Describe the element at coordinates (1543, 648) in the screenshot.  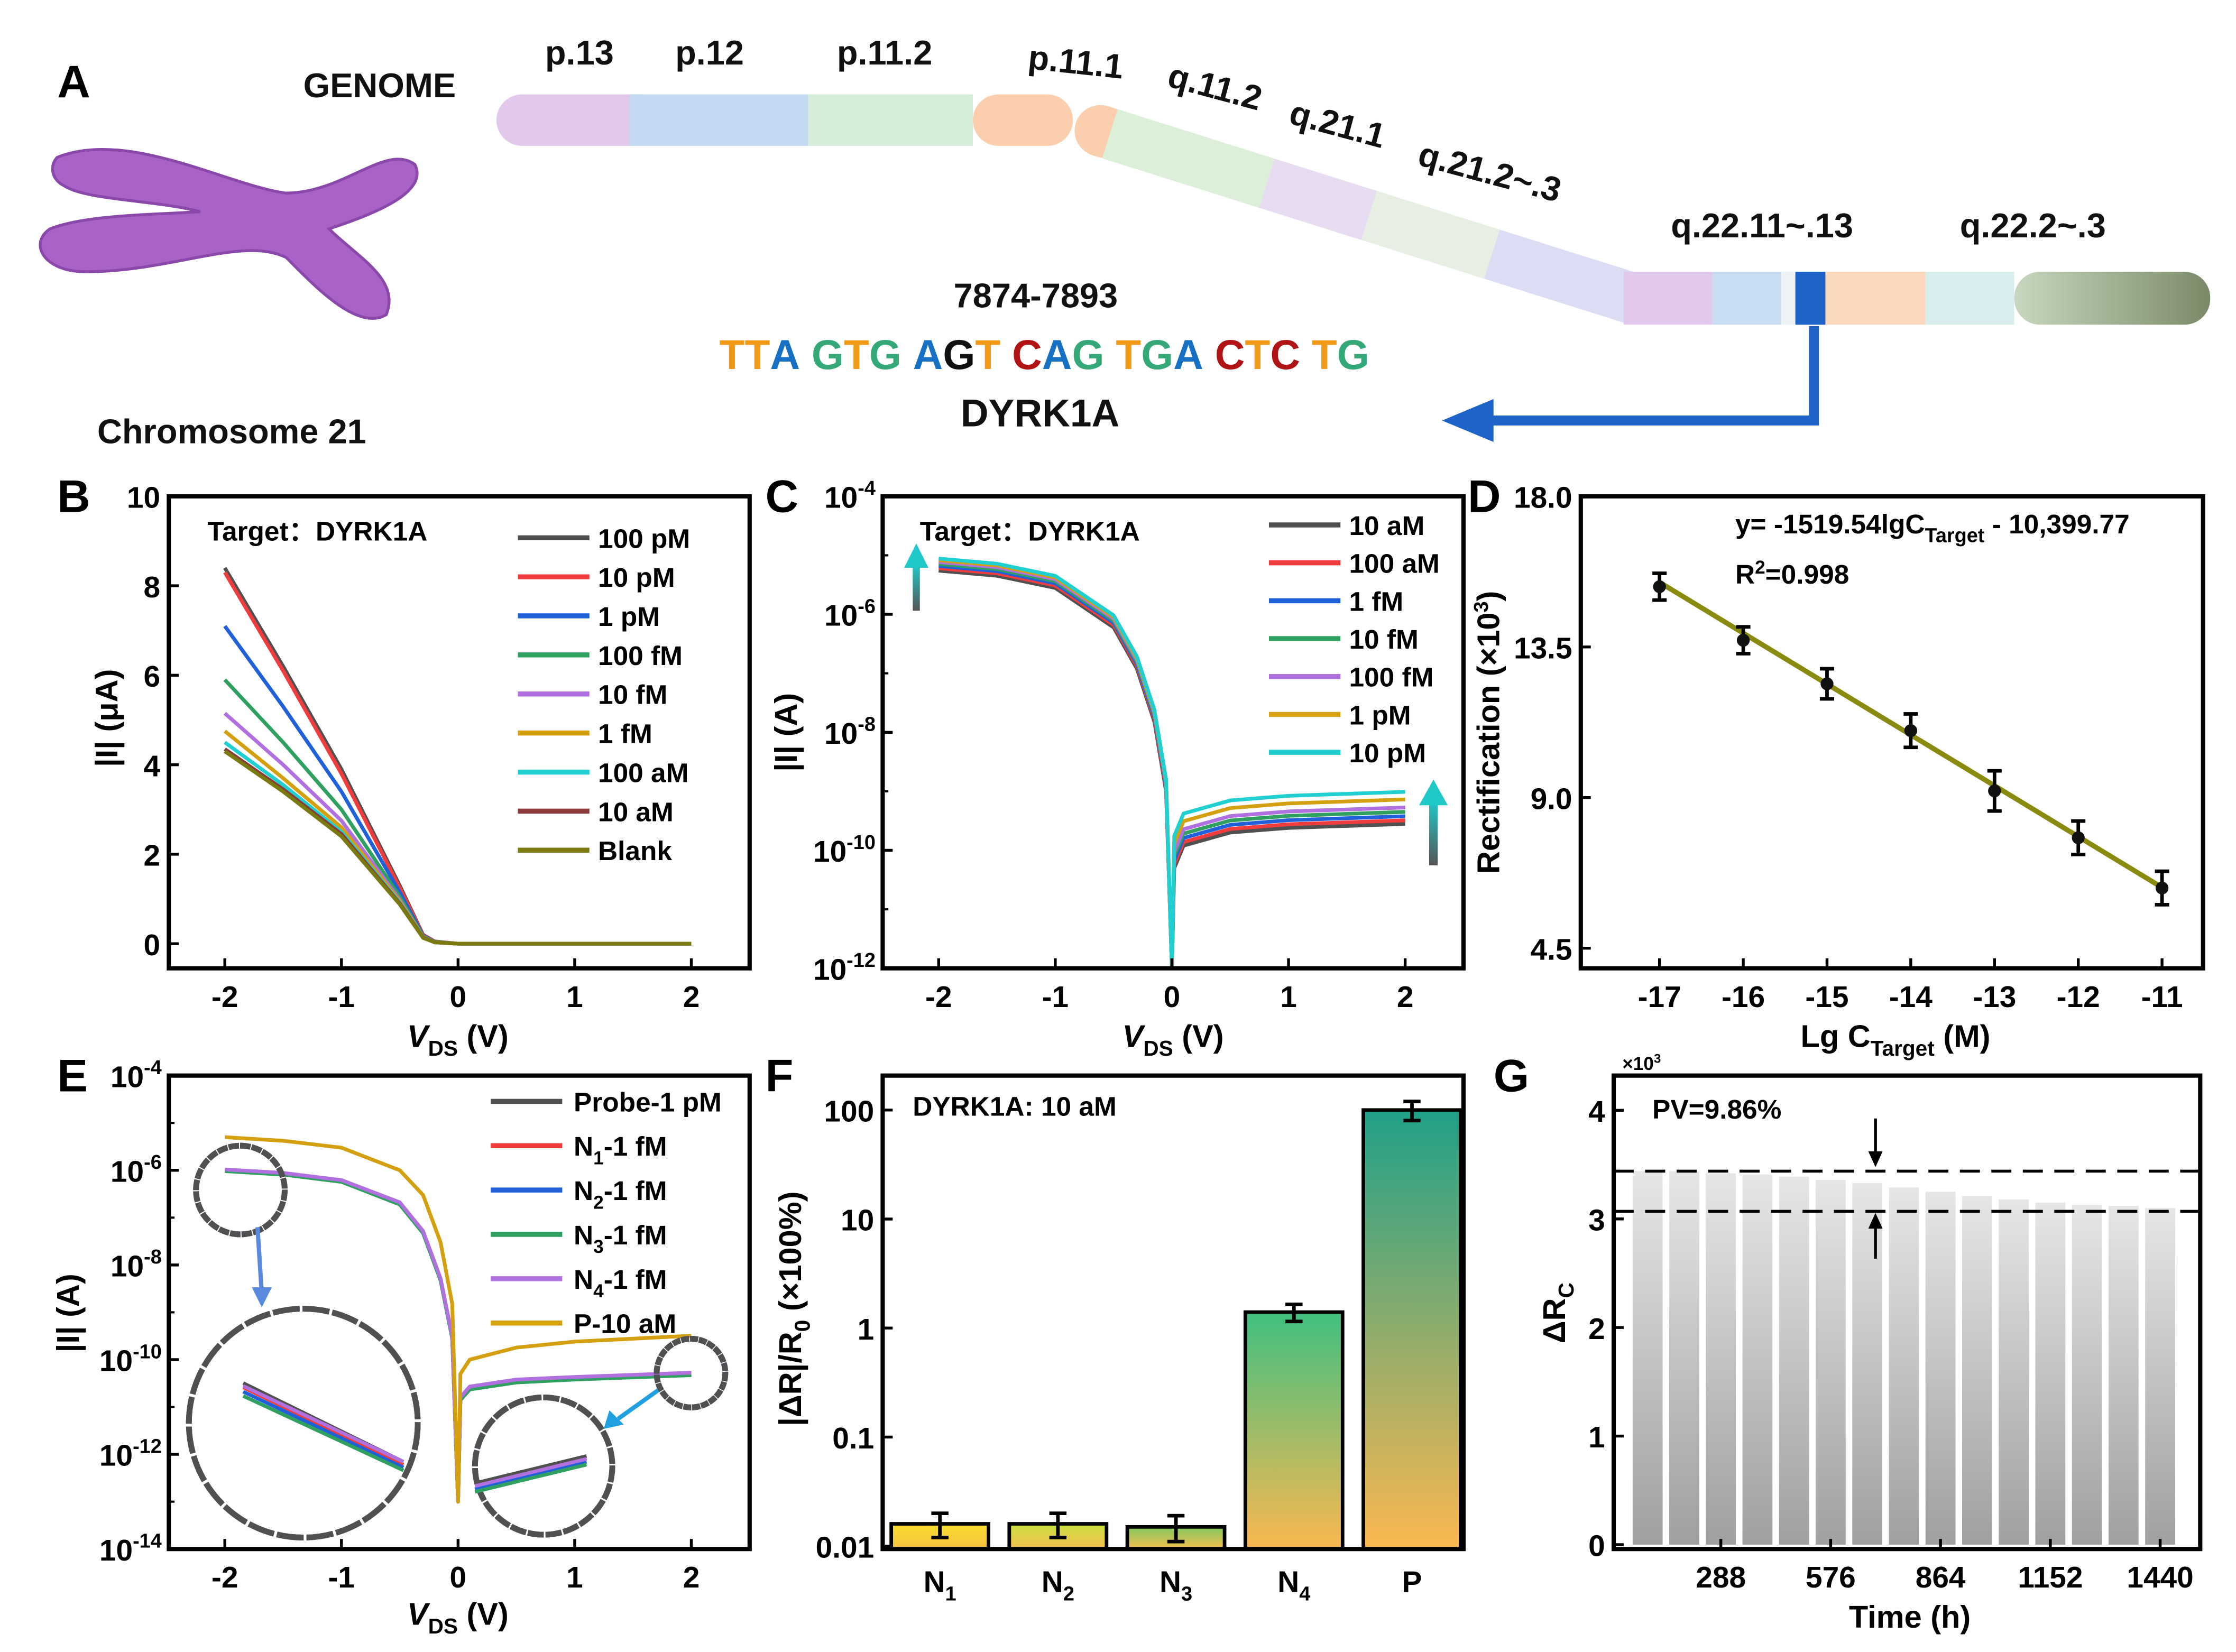
I see `y-tick-label: 13.5` at that location.